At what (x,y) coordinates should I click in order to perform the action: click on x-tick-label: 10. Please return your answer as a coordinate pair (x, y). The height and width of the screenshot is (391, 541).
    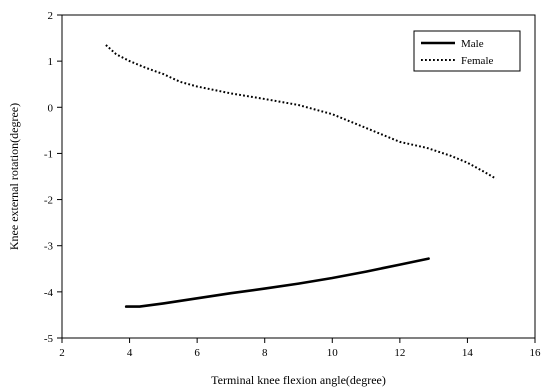
    Looking at the image, I should click on (333, 353).